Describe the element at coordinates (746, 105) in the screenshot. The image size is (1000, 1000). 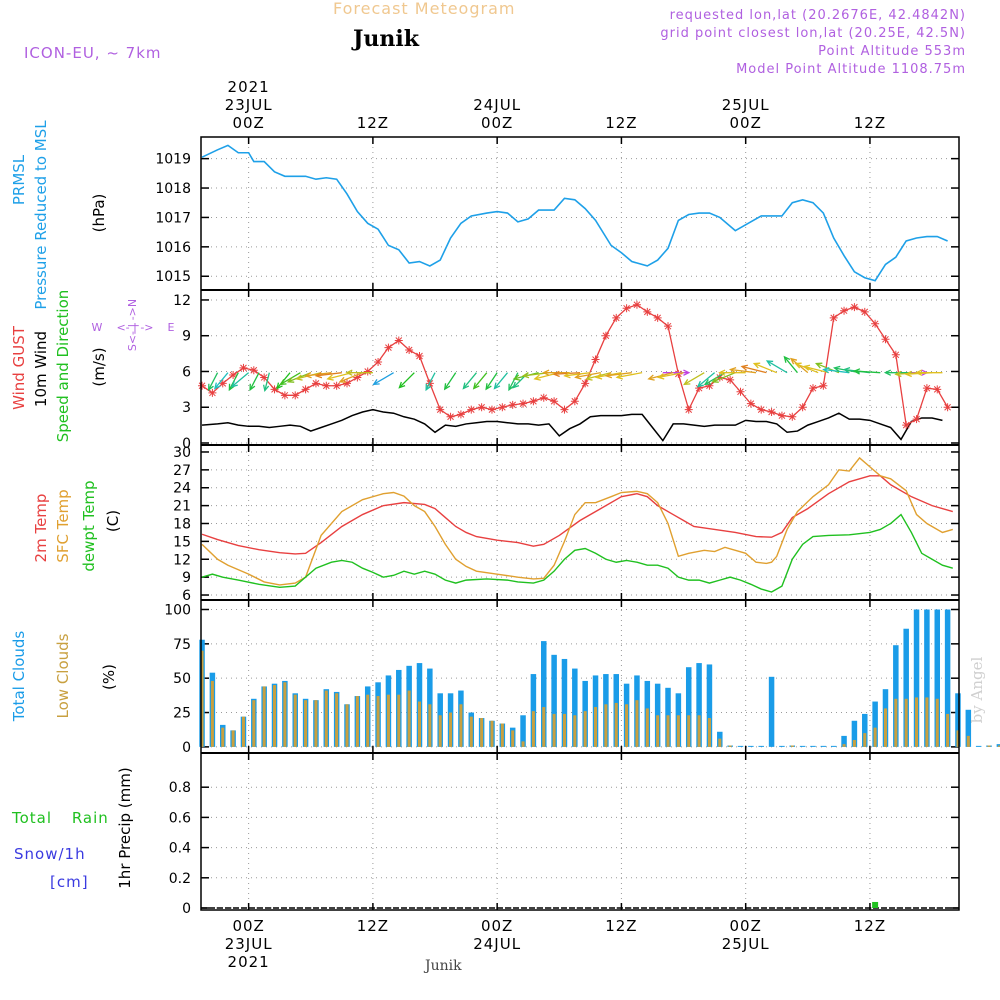
I see `top-time-label: 25JUL` at that location.